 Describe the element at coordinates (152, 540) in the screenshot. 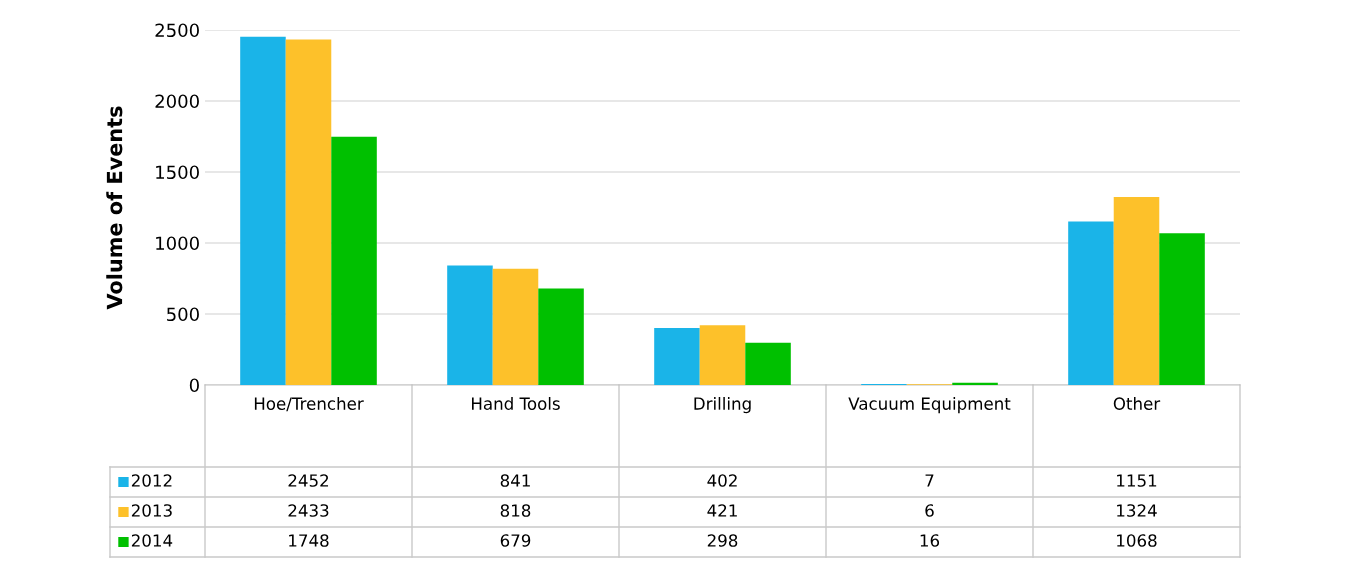

I see `legend-label: 2014` at that location.